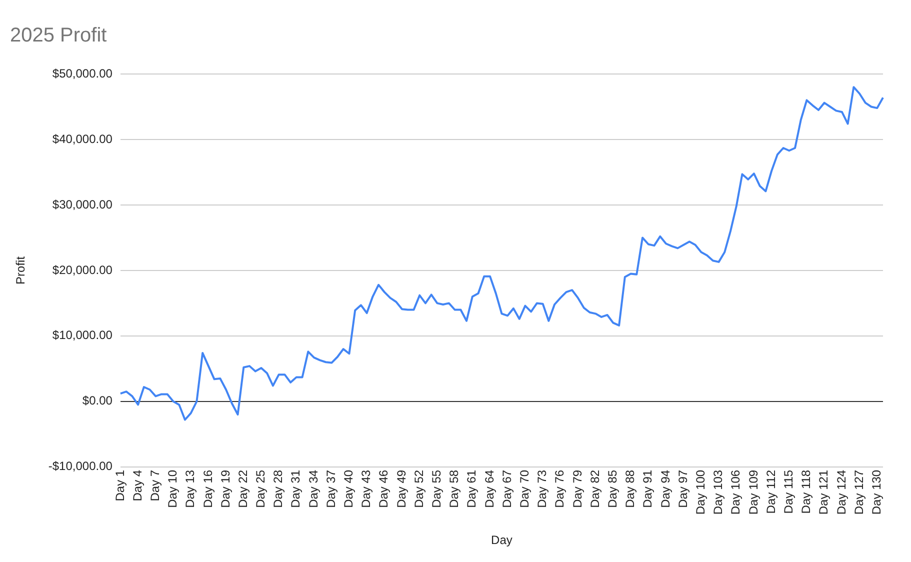 This screenshot has width=911, height=562. What do you see at coordinates (119, 486) in the screenshot?
I see `x-tick-label: Day 1` at bounding box center [119, 486].